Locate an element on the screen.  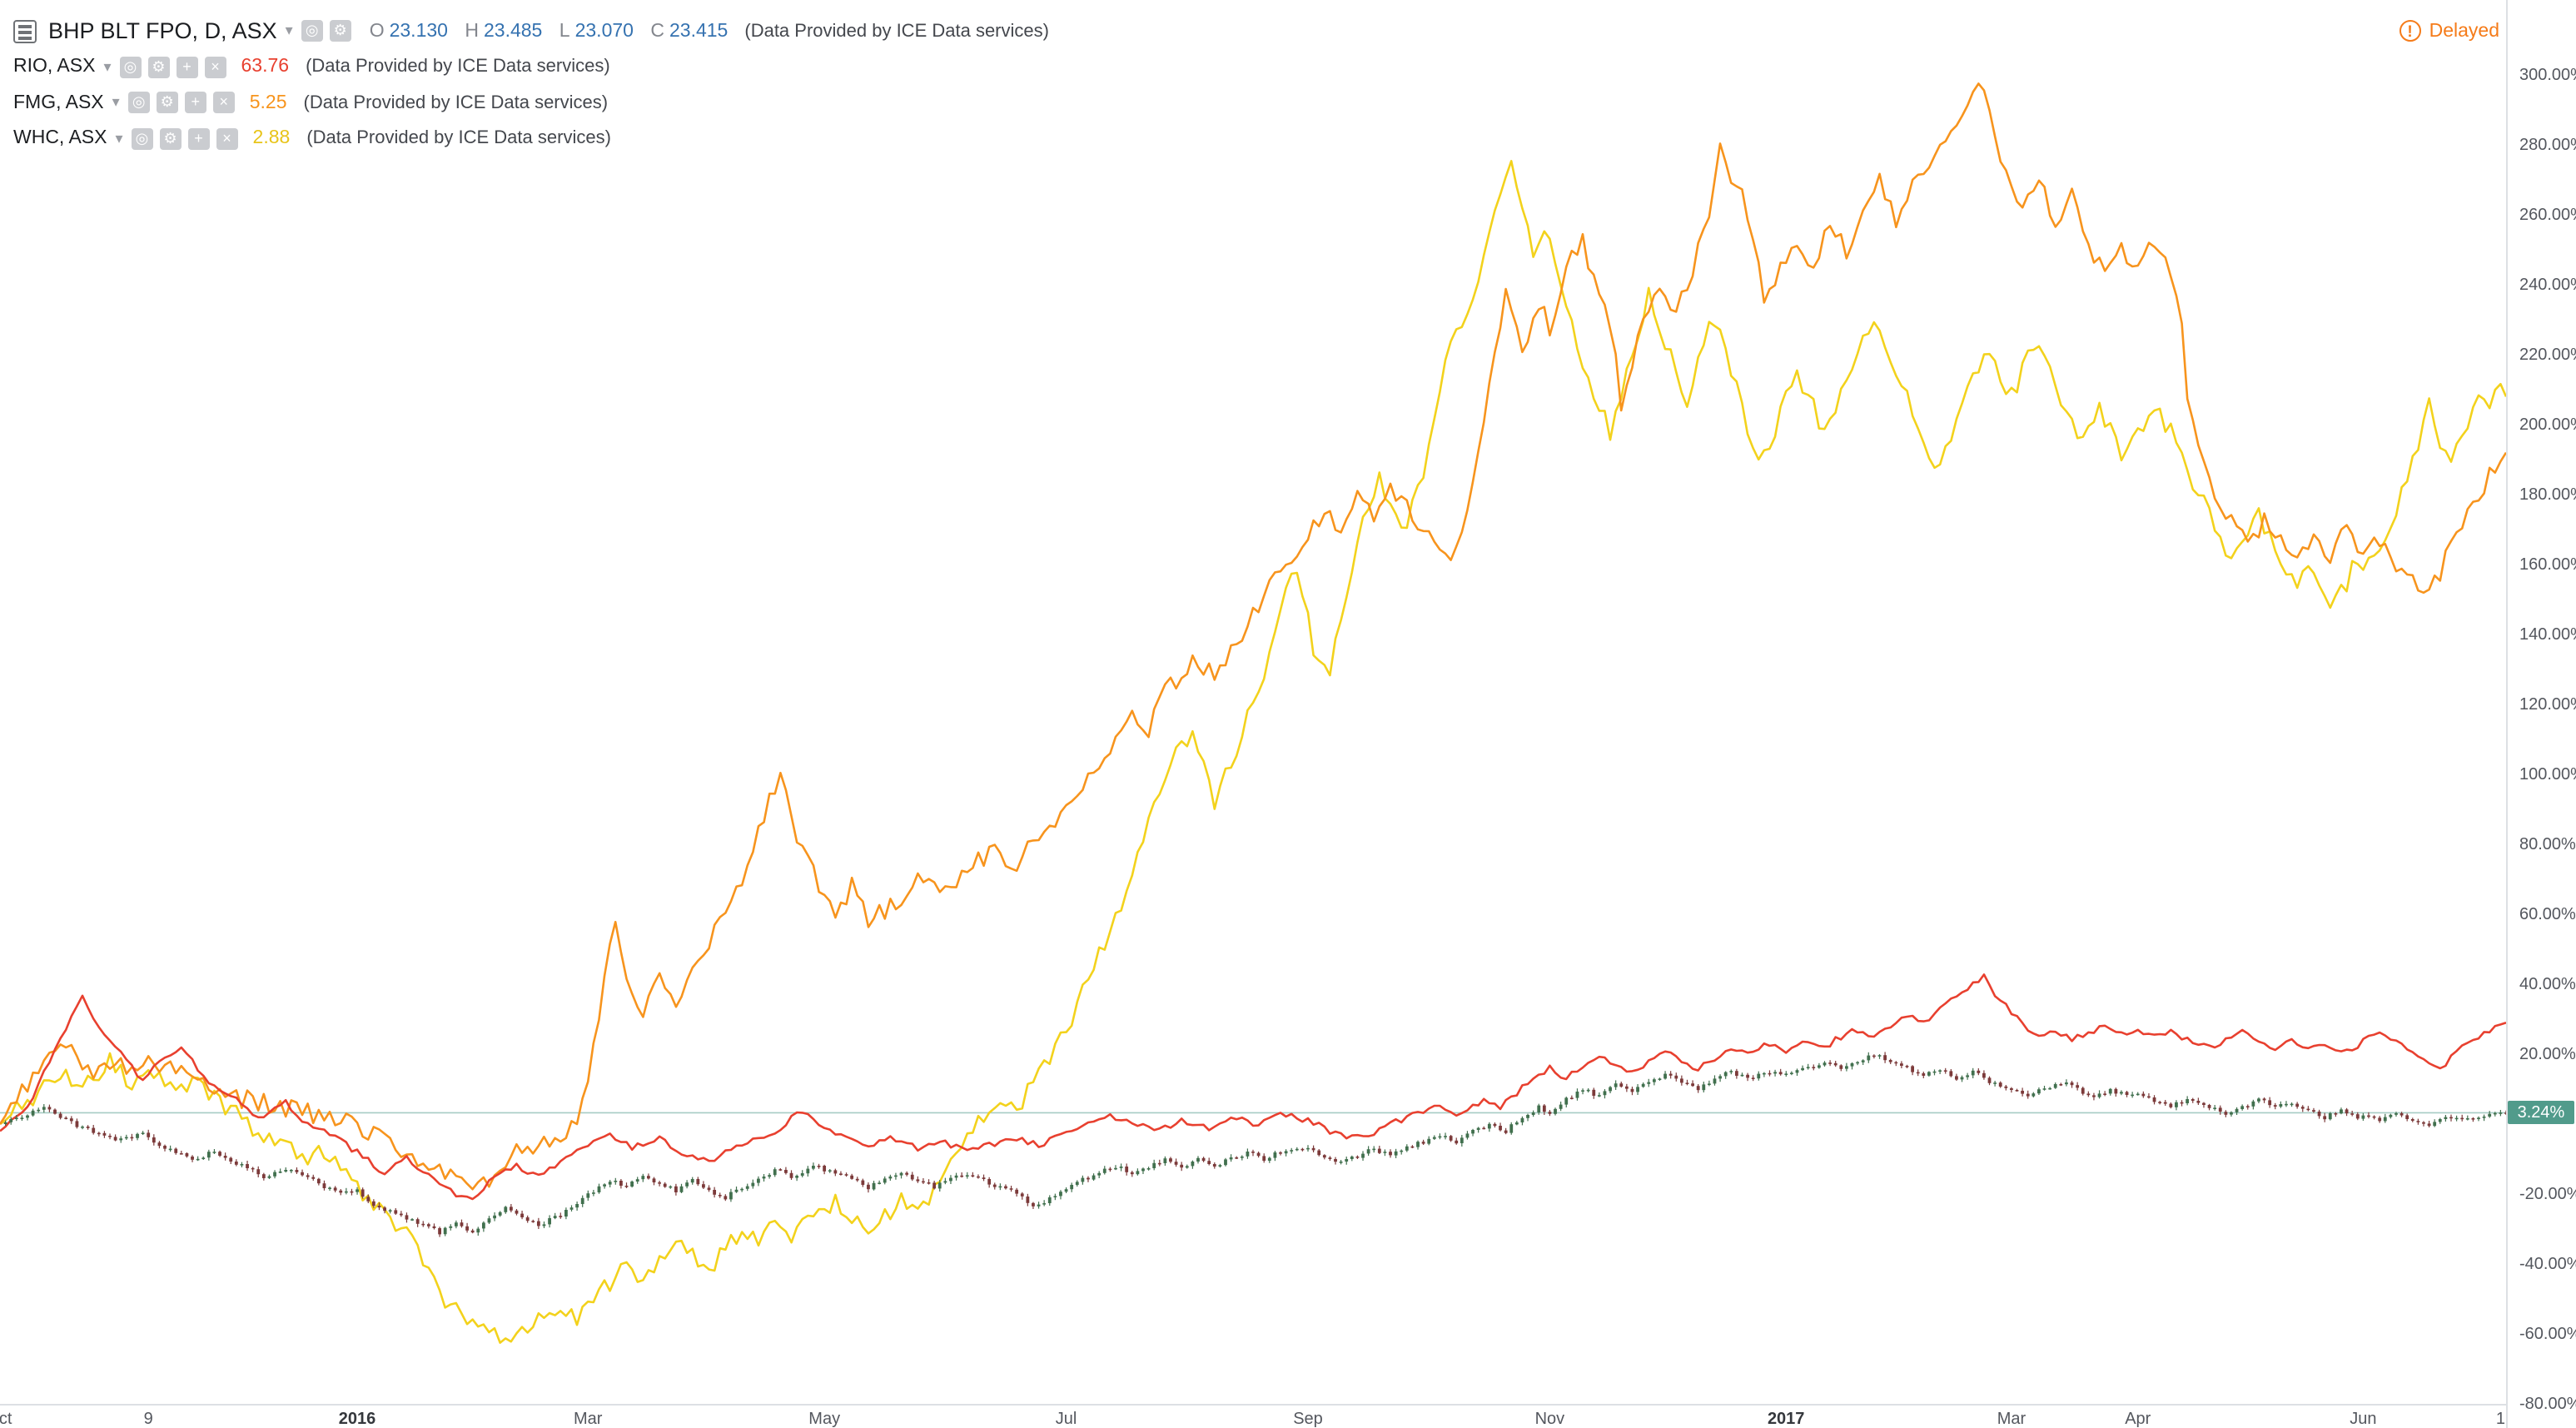
y-axis-label: 120.00% is located at coordinates (2547, 704).